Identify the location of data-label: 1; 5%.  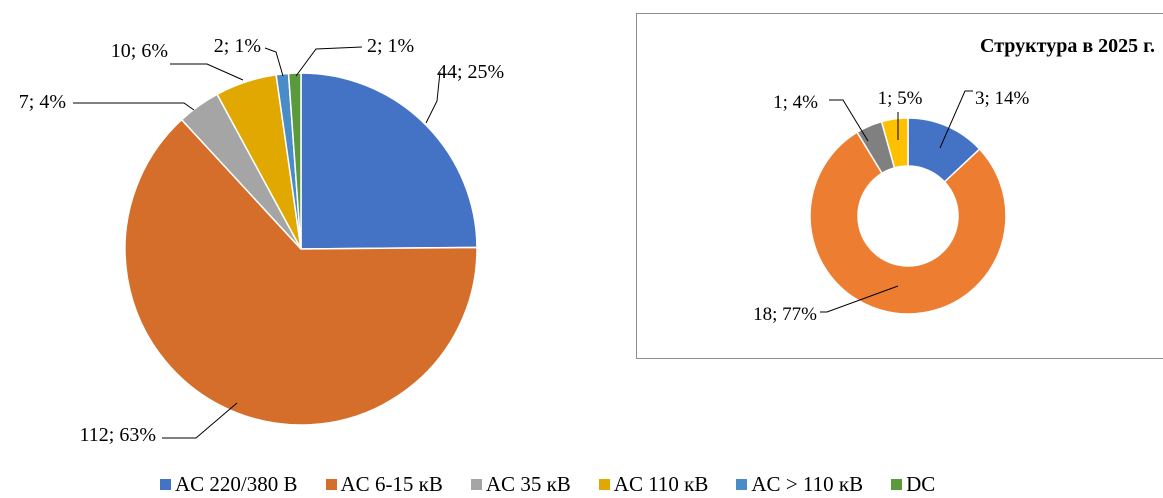
(900, 98).